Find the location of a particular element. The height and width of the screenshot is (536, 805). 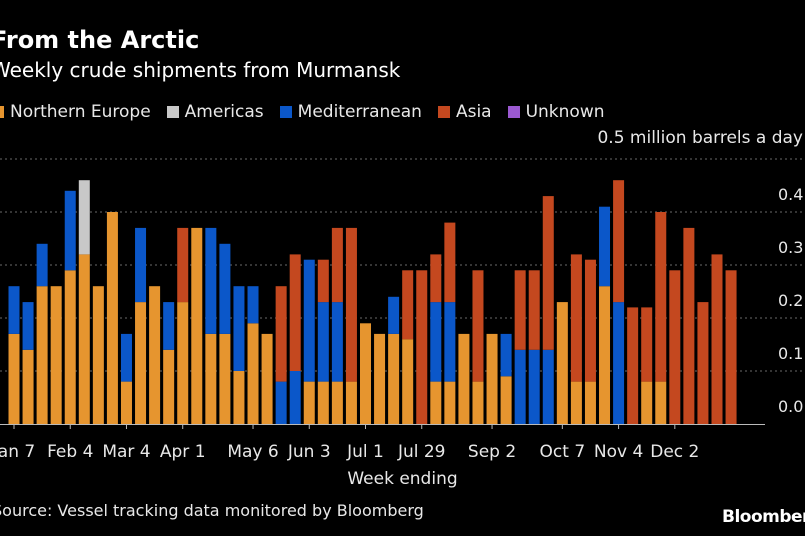

x-tick-label: Feb 4 is located at coordinates (70, 452).